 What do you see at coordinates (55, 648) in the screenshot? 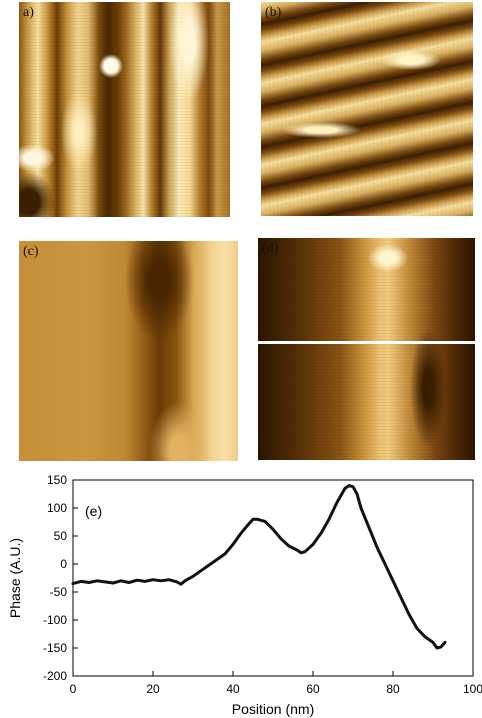
I see `y-tick-label: -150` at bounding box center [55, 648].